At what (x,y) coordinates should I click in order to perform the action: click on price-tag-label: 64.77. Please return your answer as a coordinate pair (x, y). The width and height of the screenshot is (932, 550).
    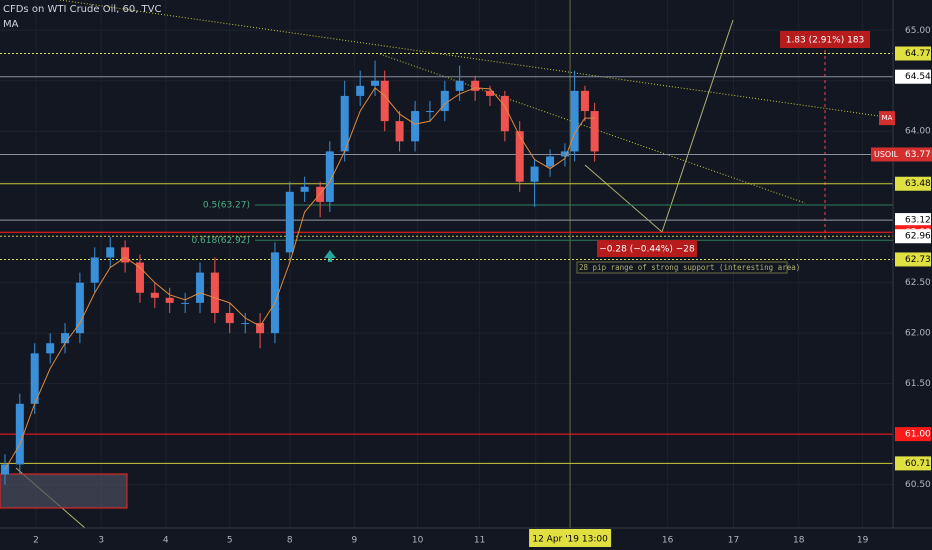
    Looking at the image, I should click on (918, 54).